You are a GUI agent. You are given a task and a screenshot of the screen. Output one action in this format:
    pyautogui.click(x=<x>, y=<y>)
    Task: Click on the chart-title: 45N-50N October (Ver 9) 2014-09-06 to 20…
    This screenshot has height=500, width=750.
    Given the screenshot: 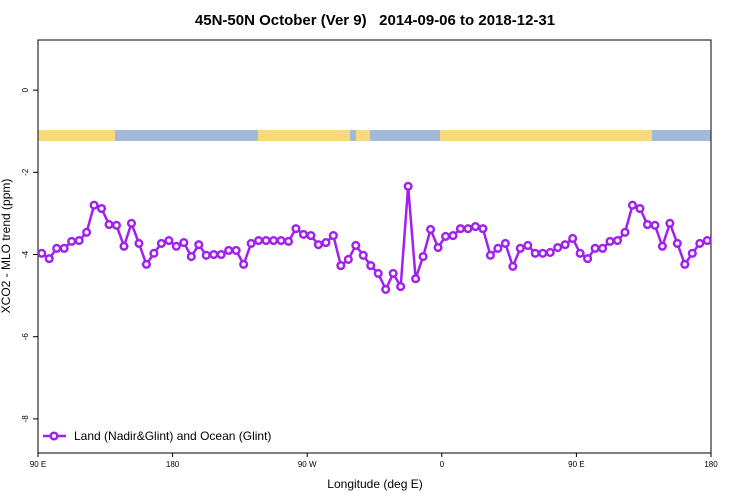 What is the action you would take?
    pyautogui.click(x=375, y=20)
    